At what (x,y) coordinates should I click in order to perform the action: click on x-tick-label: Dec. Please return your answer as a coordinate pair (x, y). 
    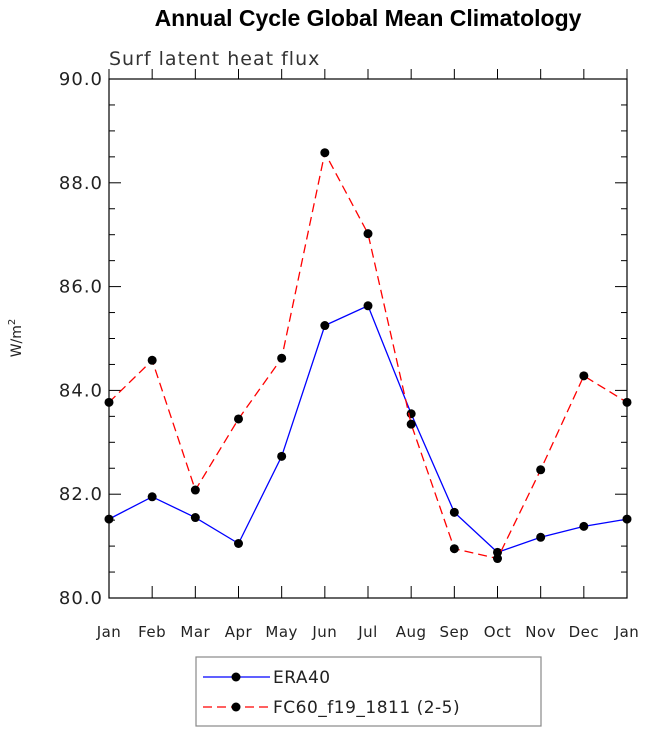
    Looking at the image, I should click on (584, 632).